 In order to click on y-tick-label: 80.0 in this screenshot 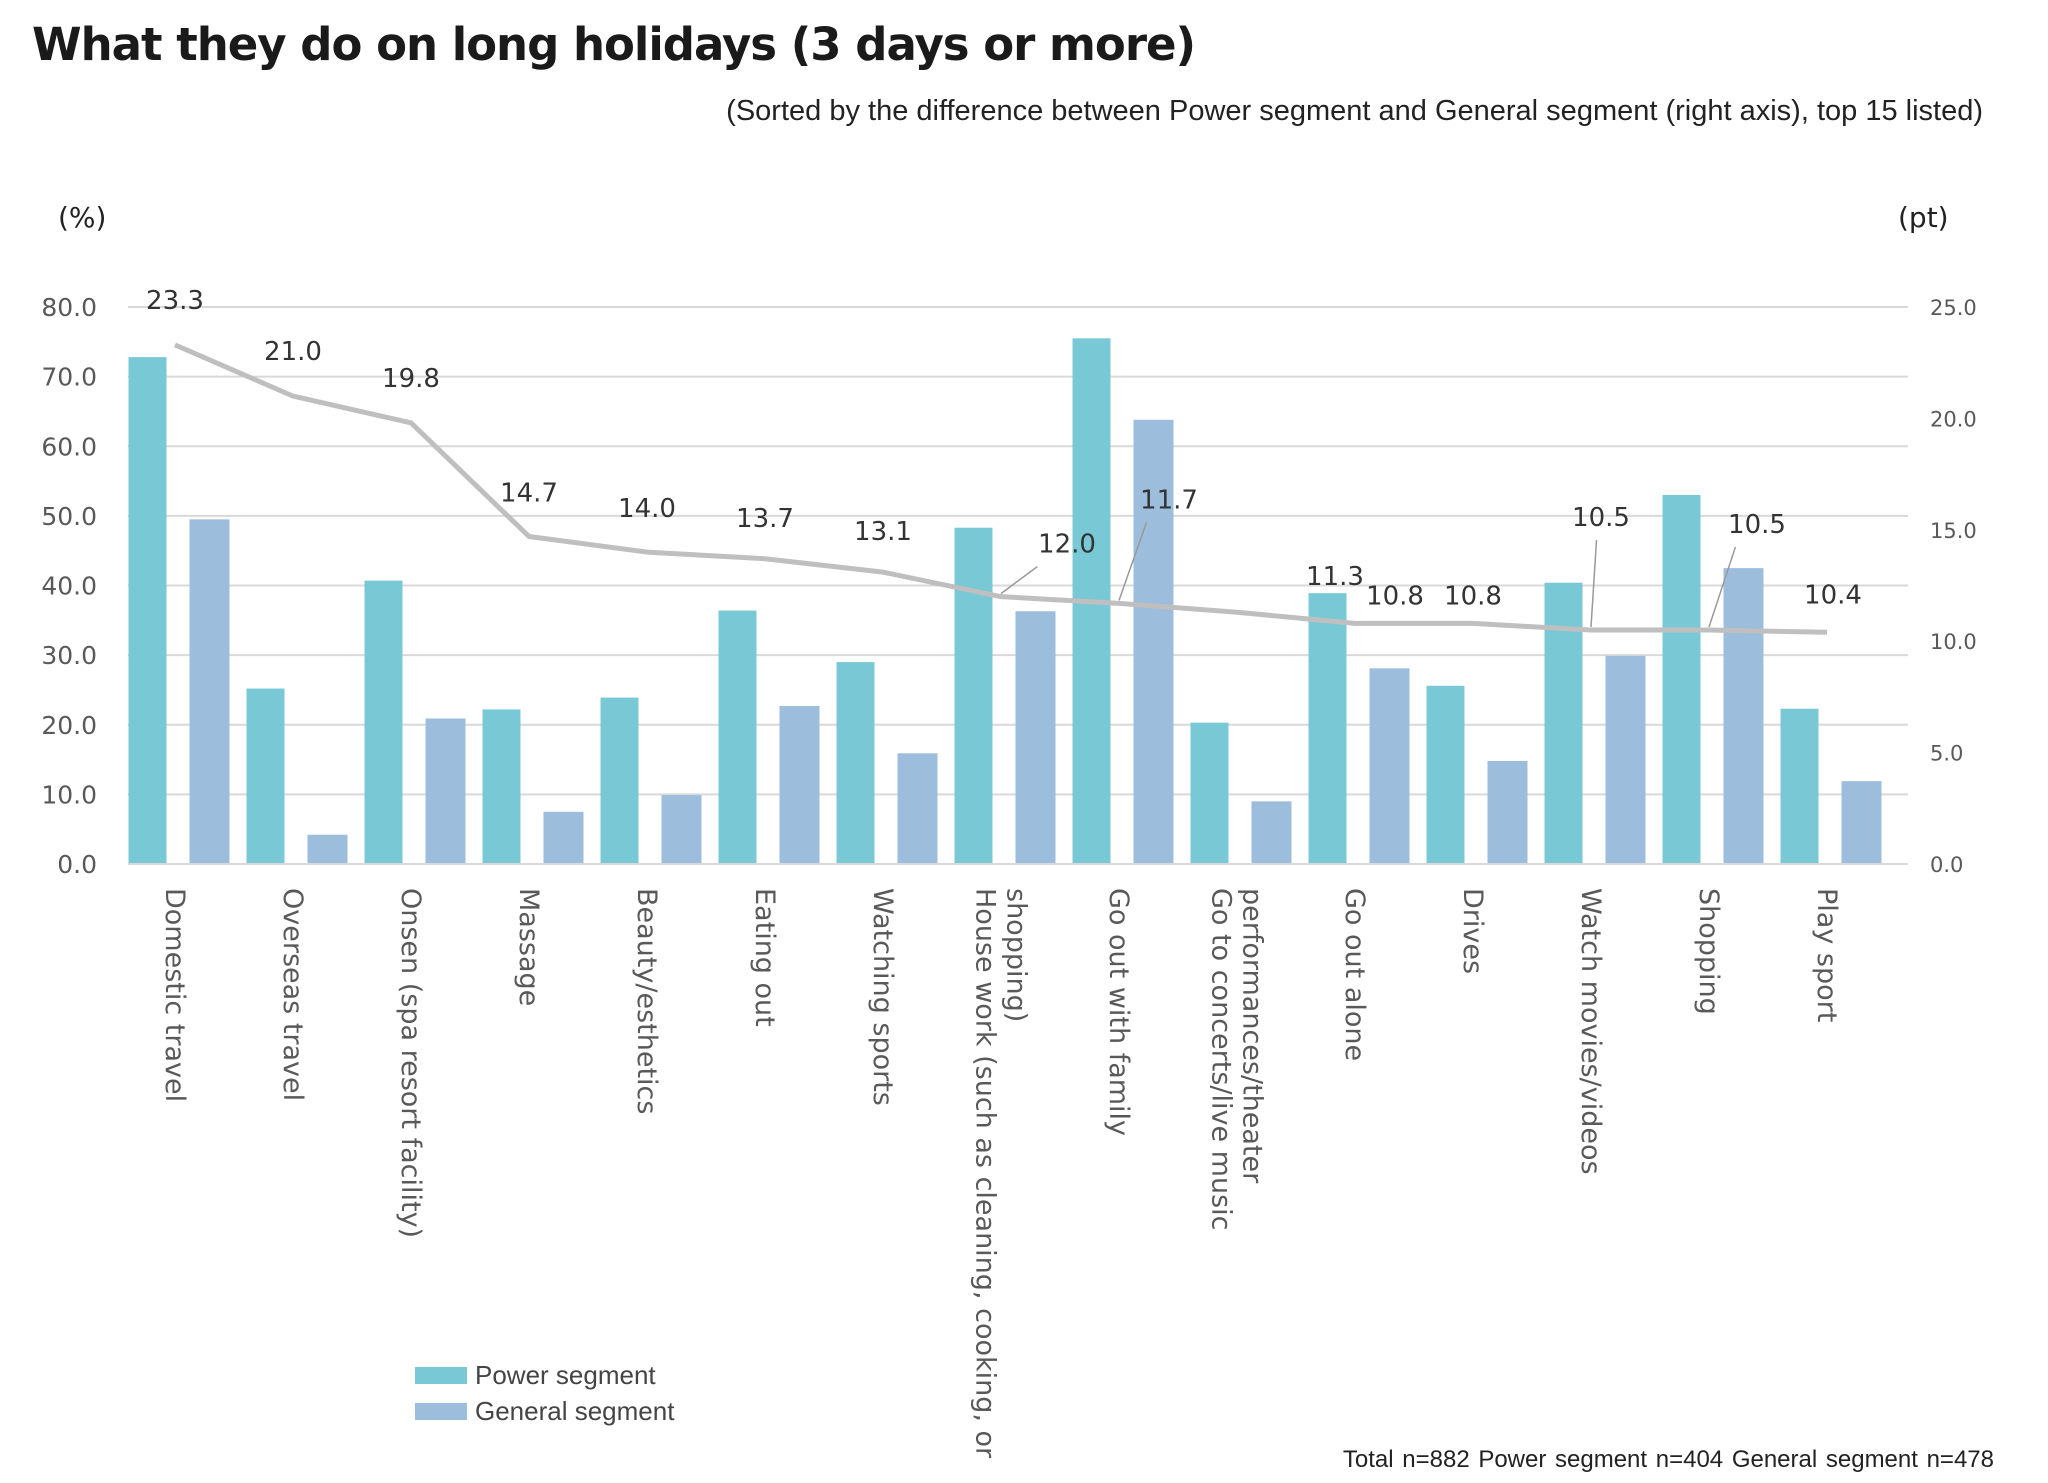, I will do `click(69, 307)`.